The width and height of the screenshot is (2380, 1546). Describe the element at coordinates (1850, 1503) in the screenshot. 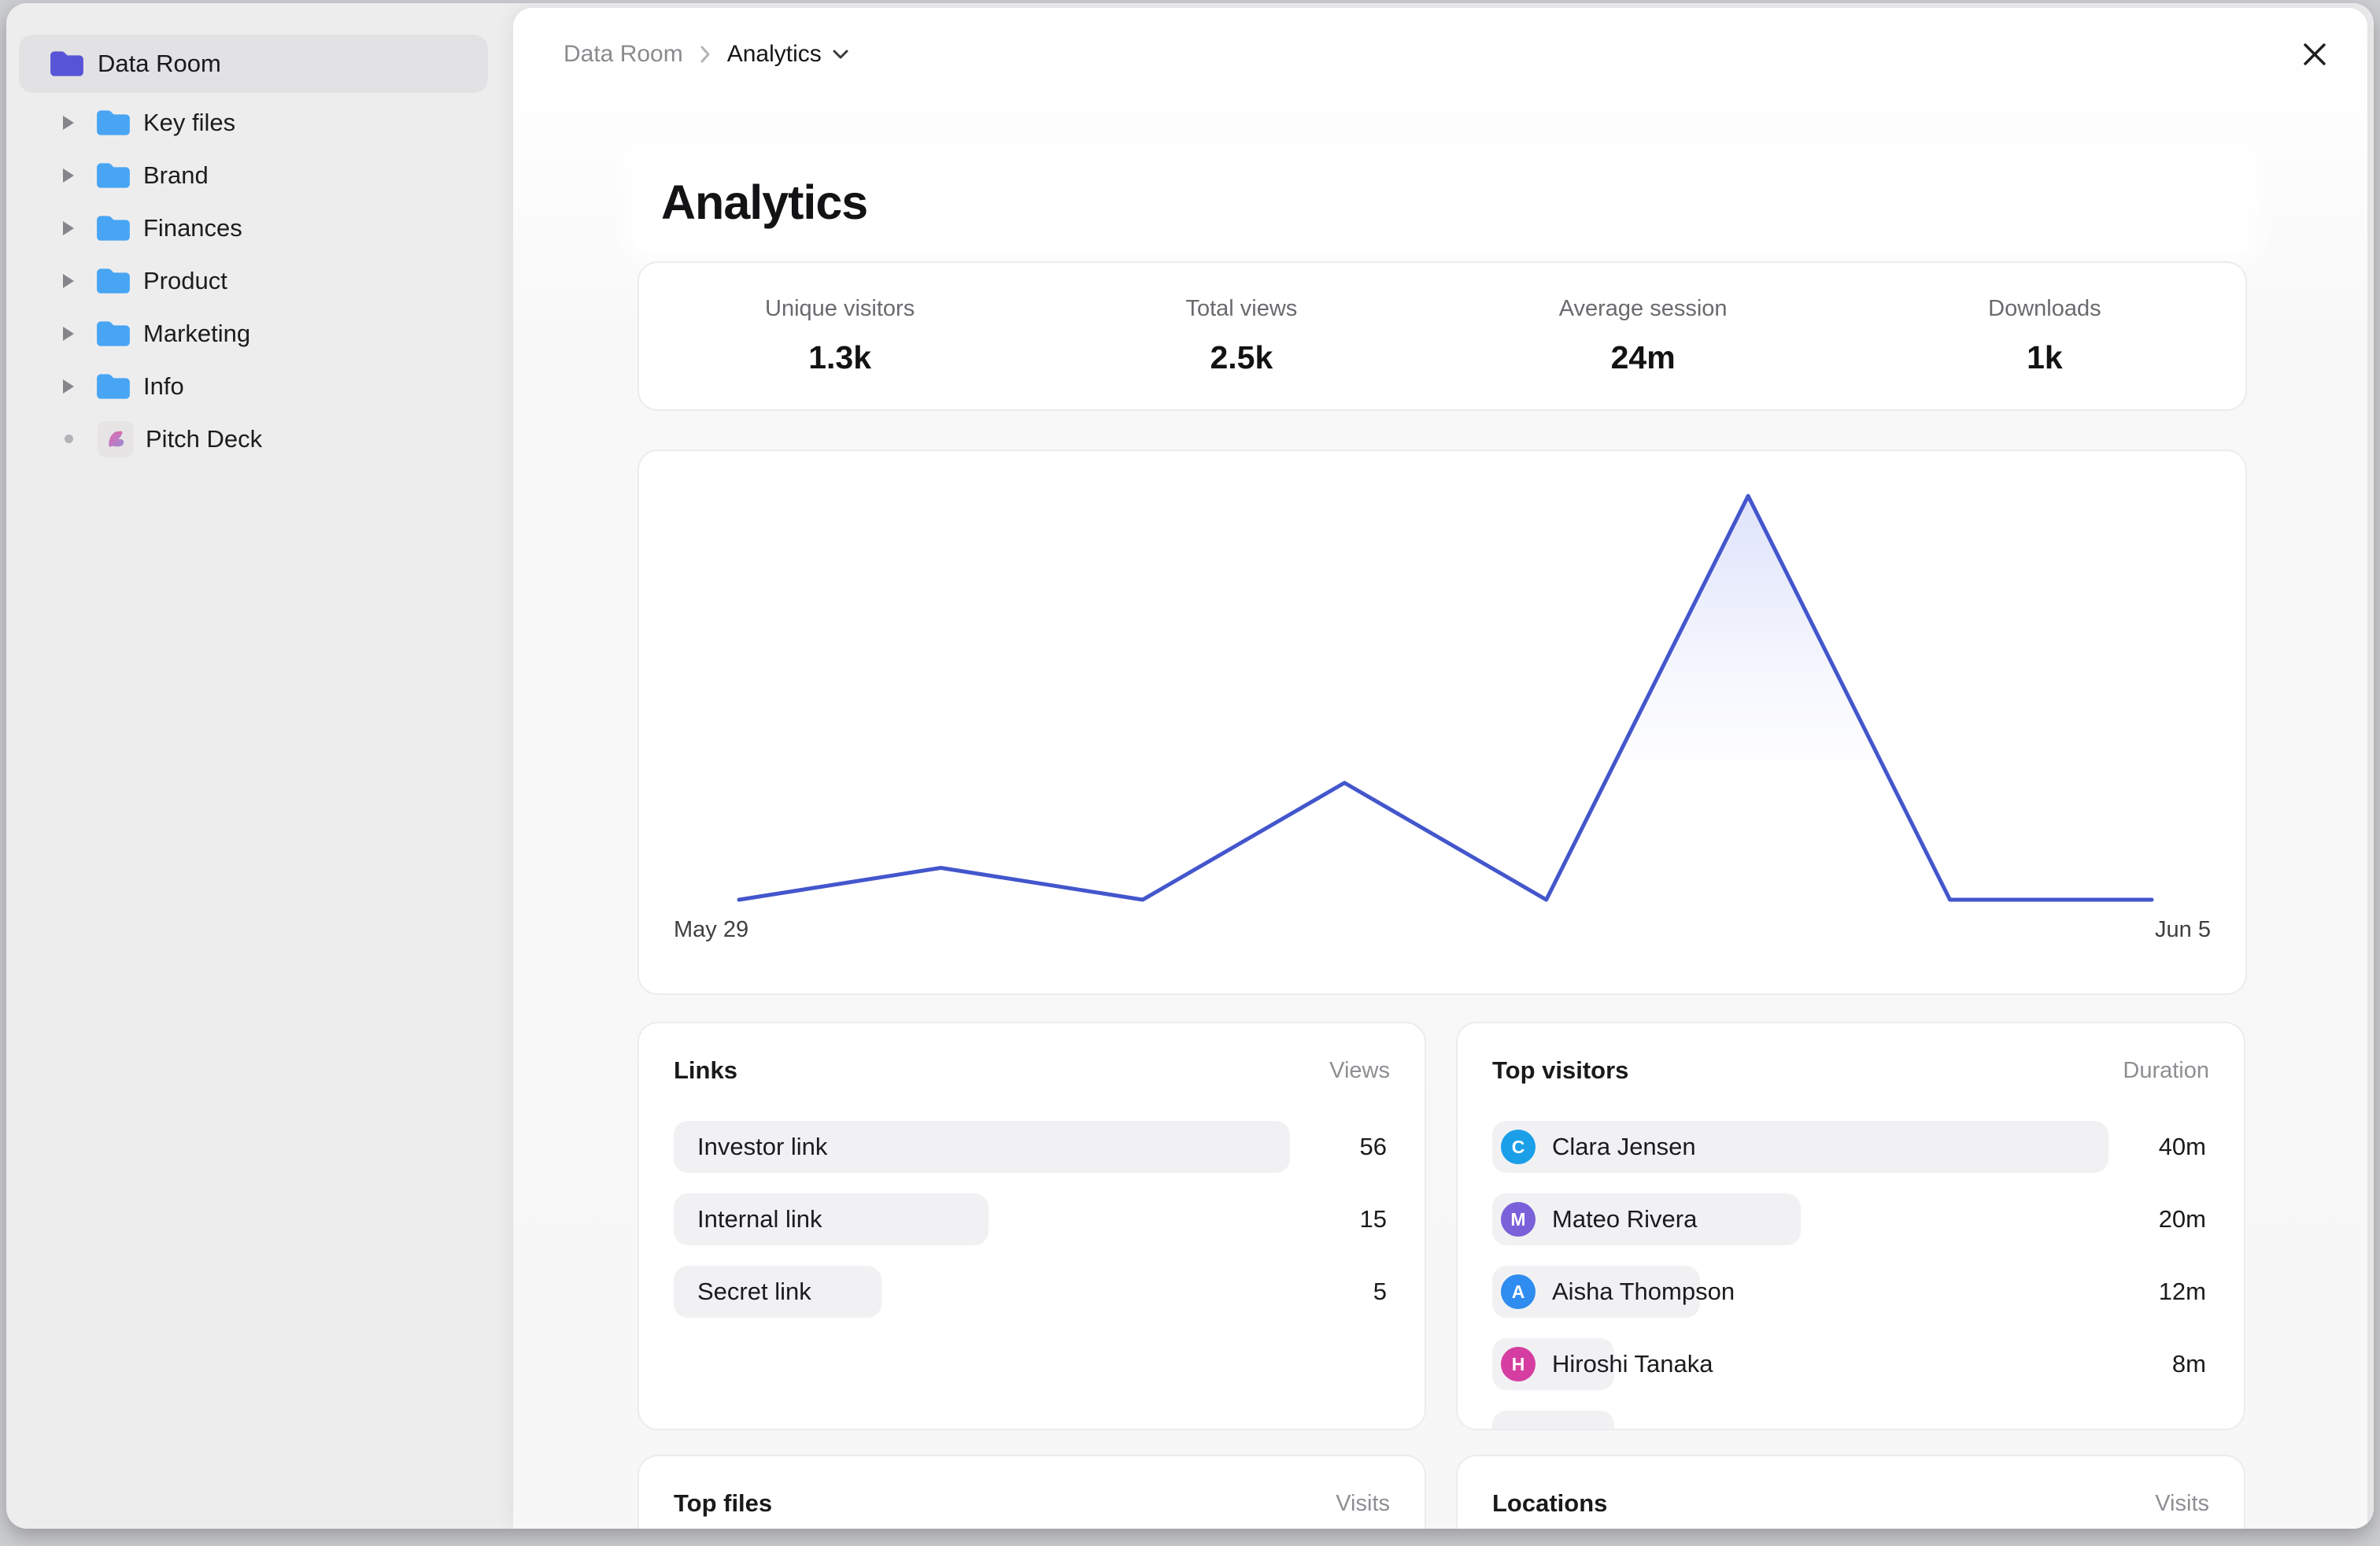

I see `locations-card-header: Locations Visits` at that location.